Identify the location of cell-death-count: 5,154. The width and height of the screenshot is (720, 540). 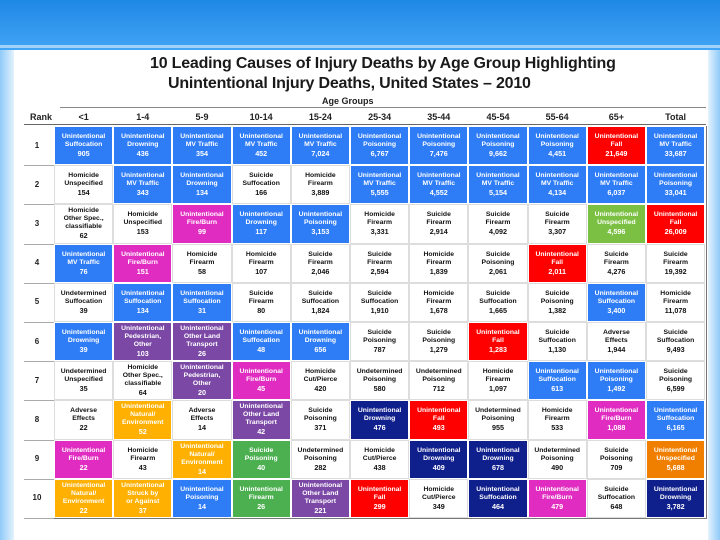
(497, 193).